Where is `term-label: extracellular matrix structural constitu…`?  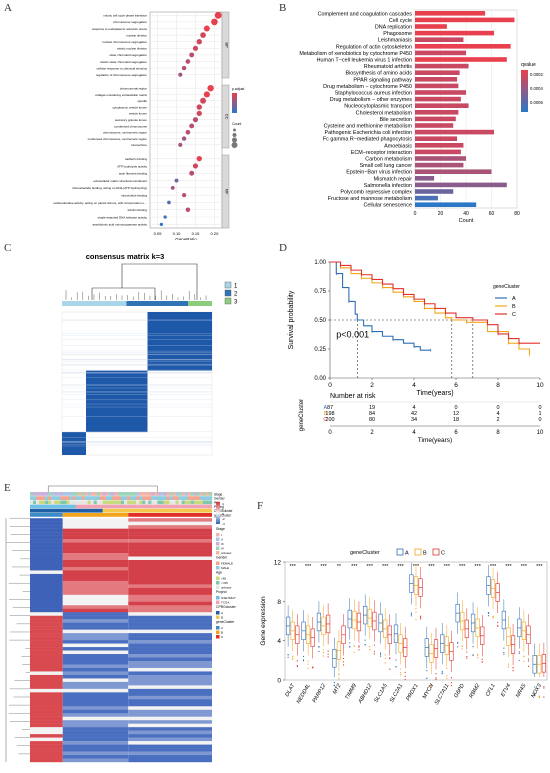
term-label: extracellular matrix structural constitu… is located at coordinates (120, 181).